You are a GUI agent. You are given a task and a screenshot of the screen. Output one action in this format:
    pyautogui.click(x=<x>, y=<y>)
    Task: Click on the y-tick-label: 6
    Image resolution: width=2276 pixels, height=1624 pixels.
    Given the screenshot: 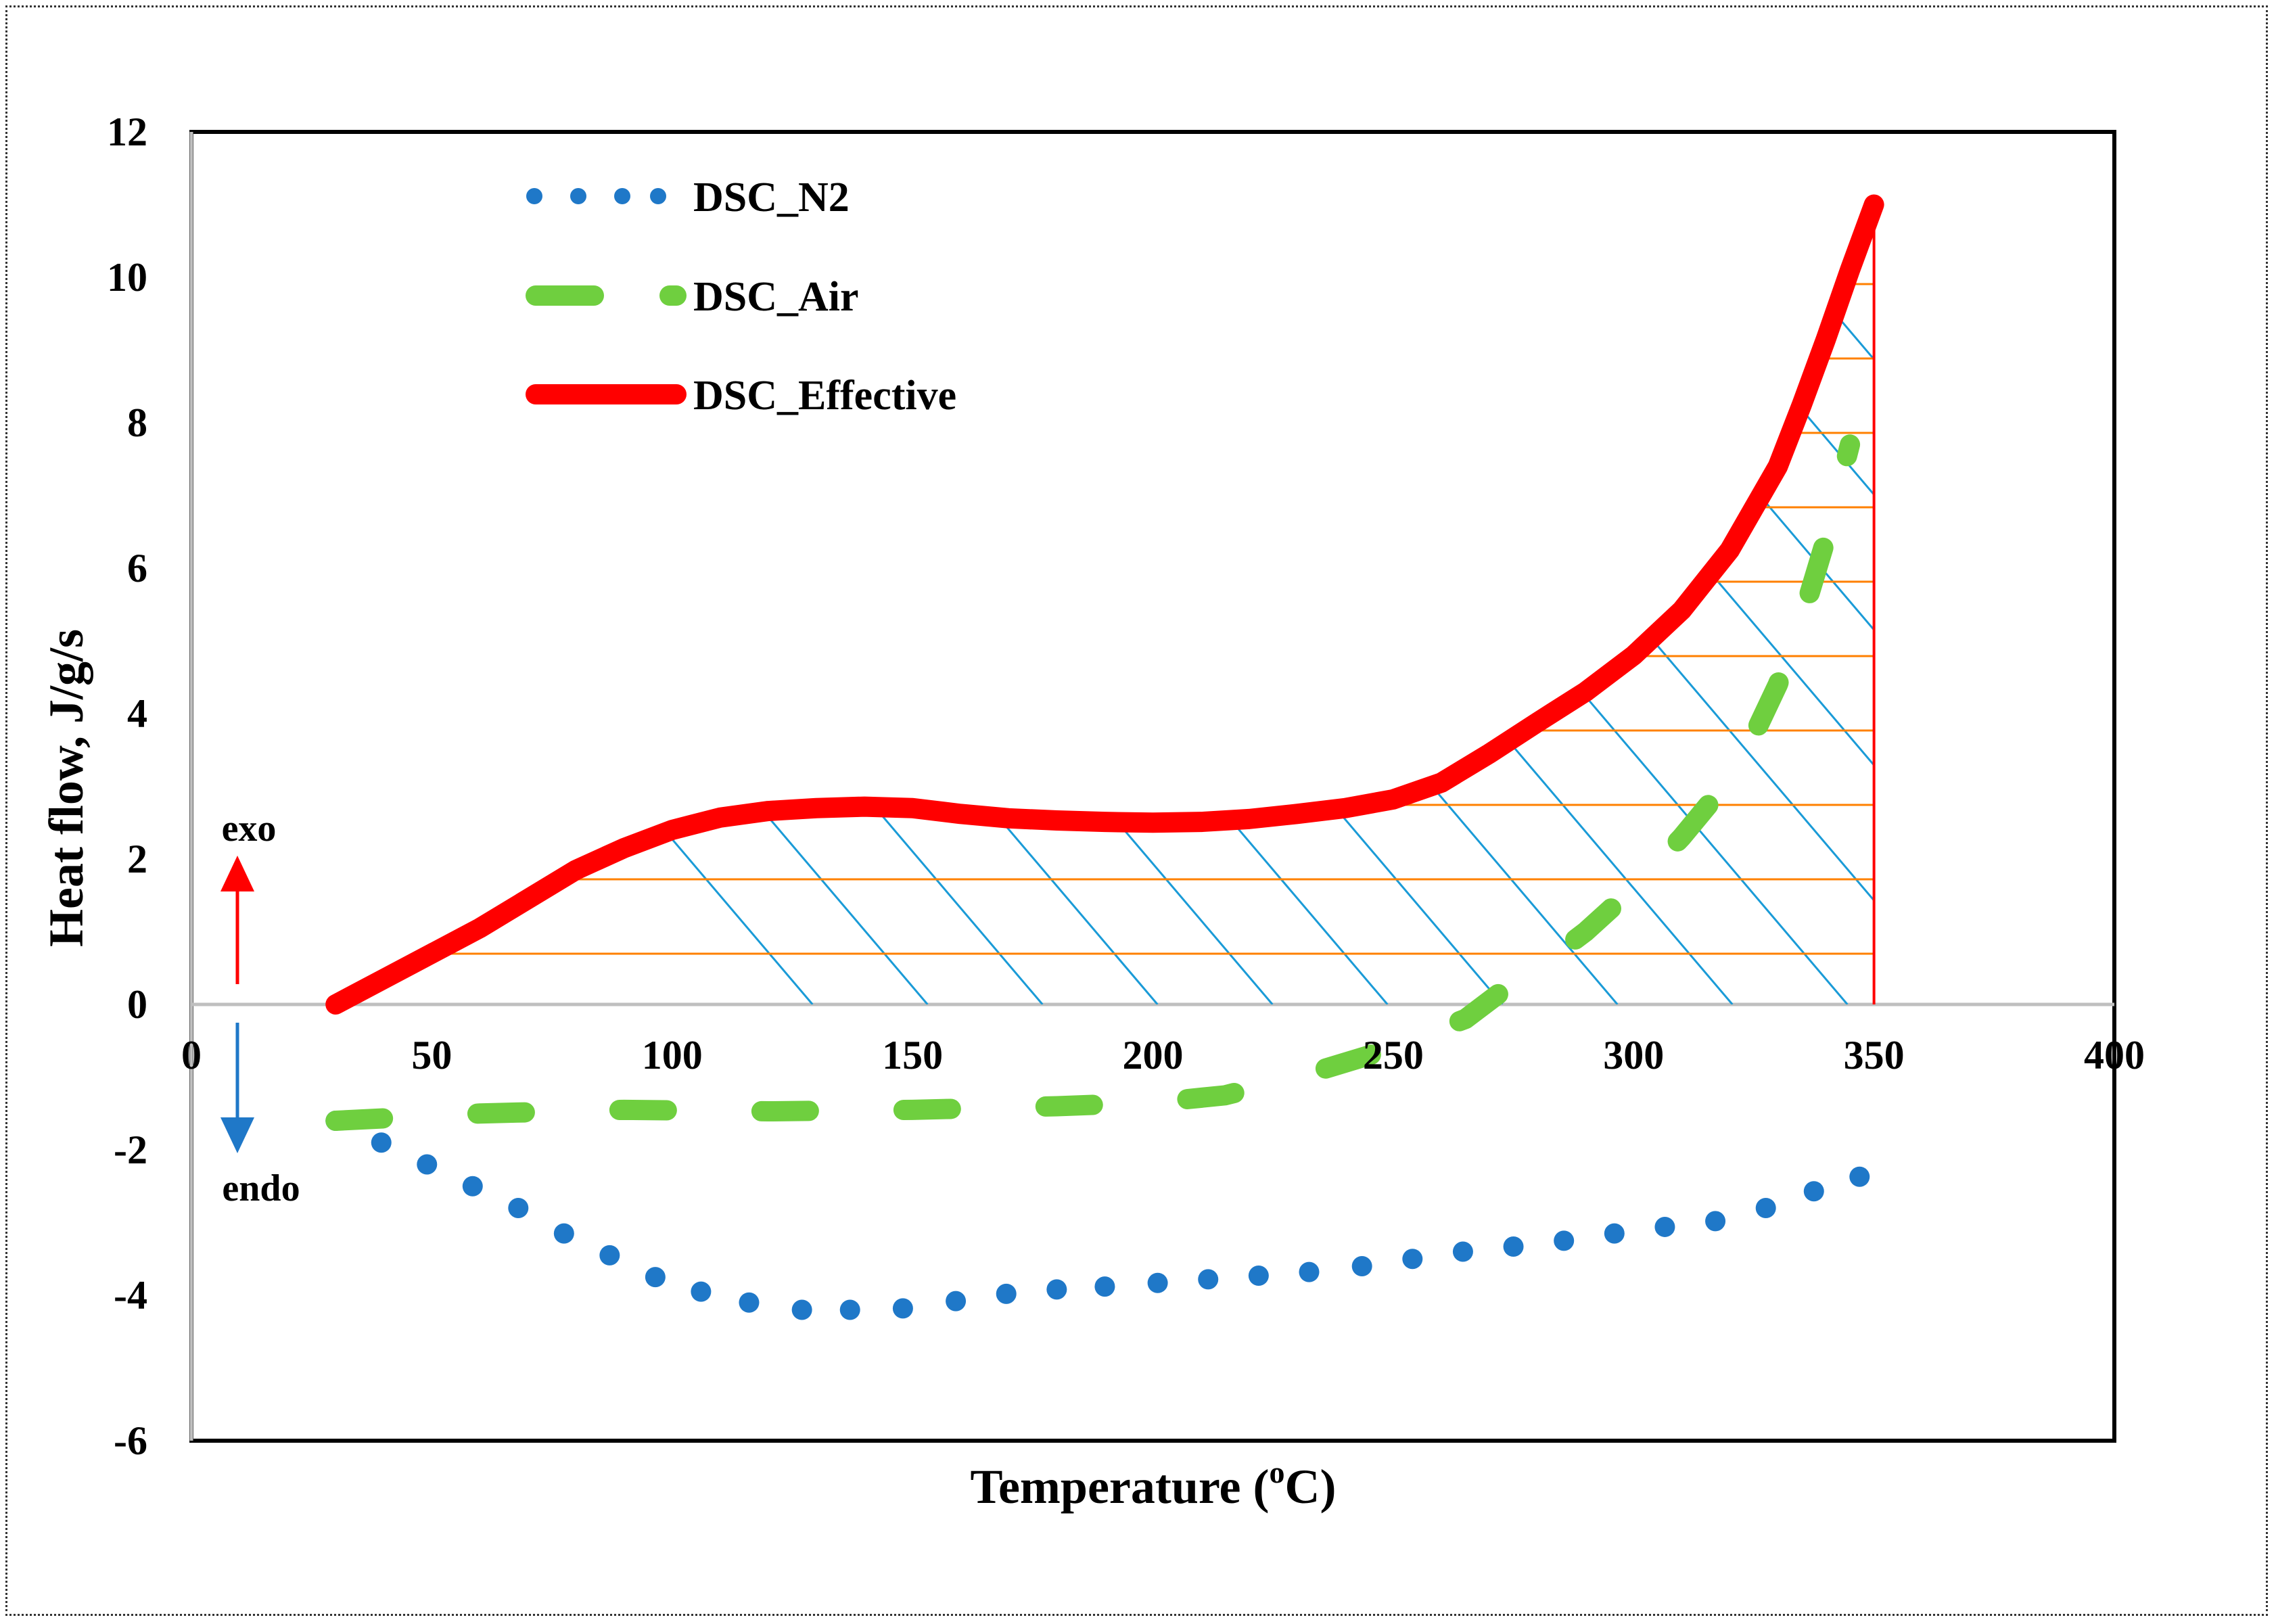 What is the action you would take?
    pyautogui.click(x=137, y=568)
    